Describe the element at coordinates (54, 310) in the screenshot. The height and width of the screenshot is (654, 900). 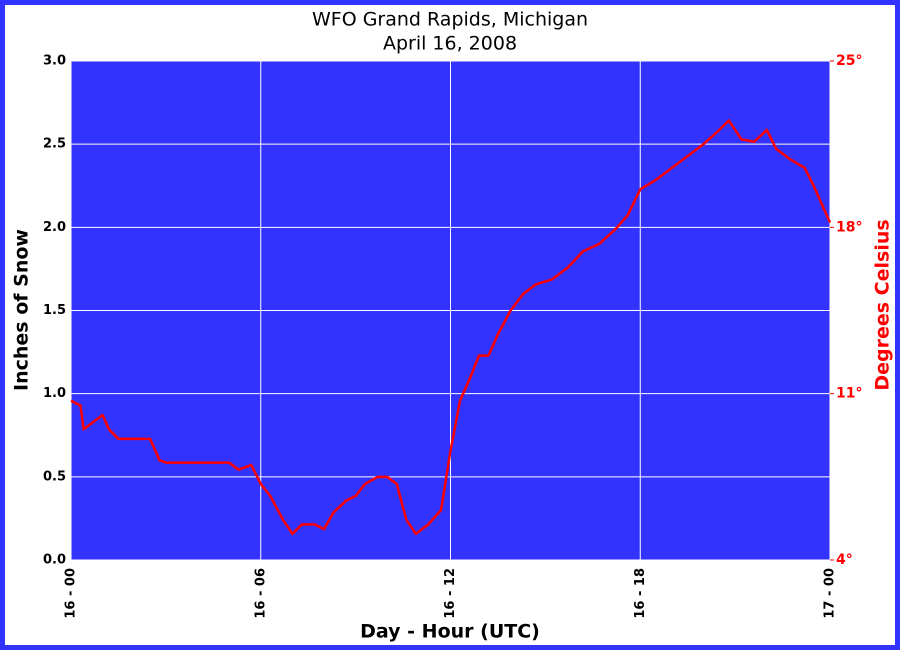
I see `y-tick-label: 1.5` at that location.